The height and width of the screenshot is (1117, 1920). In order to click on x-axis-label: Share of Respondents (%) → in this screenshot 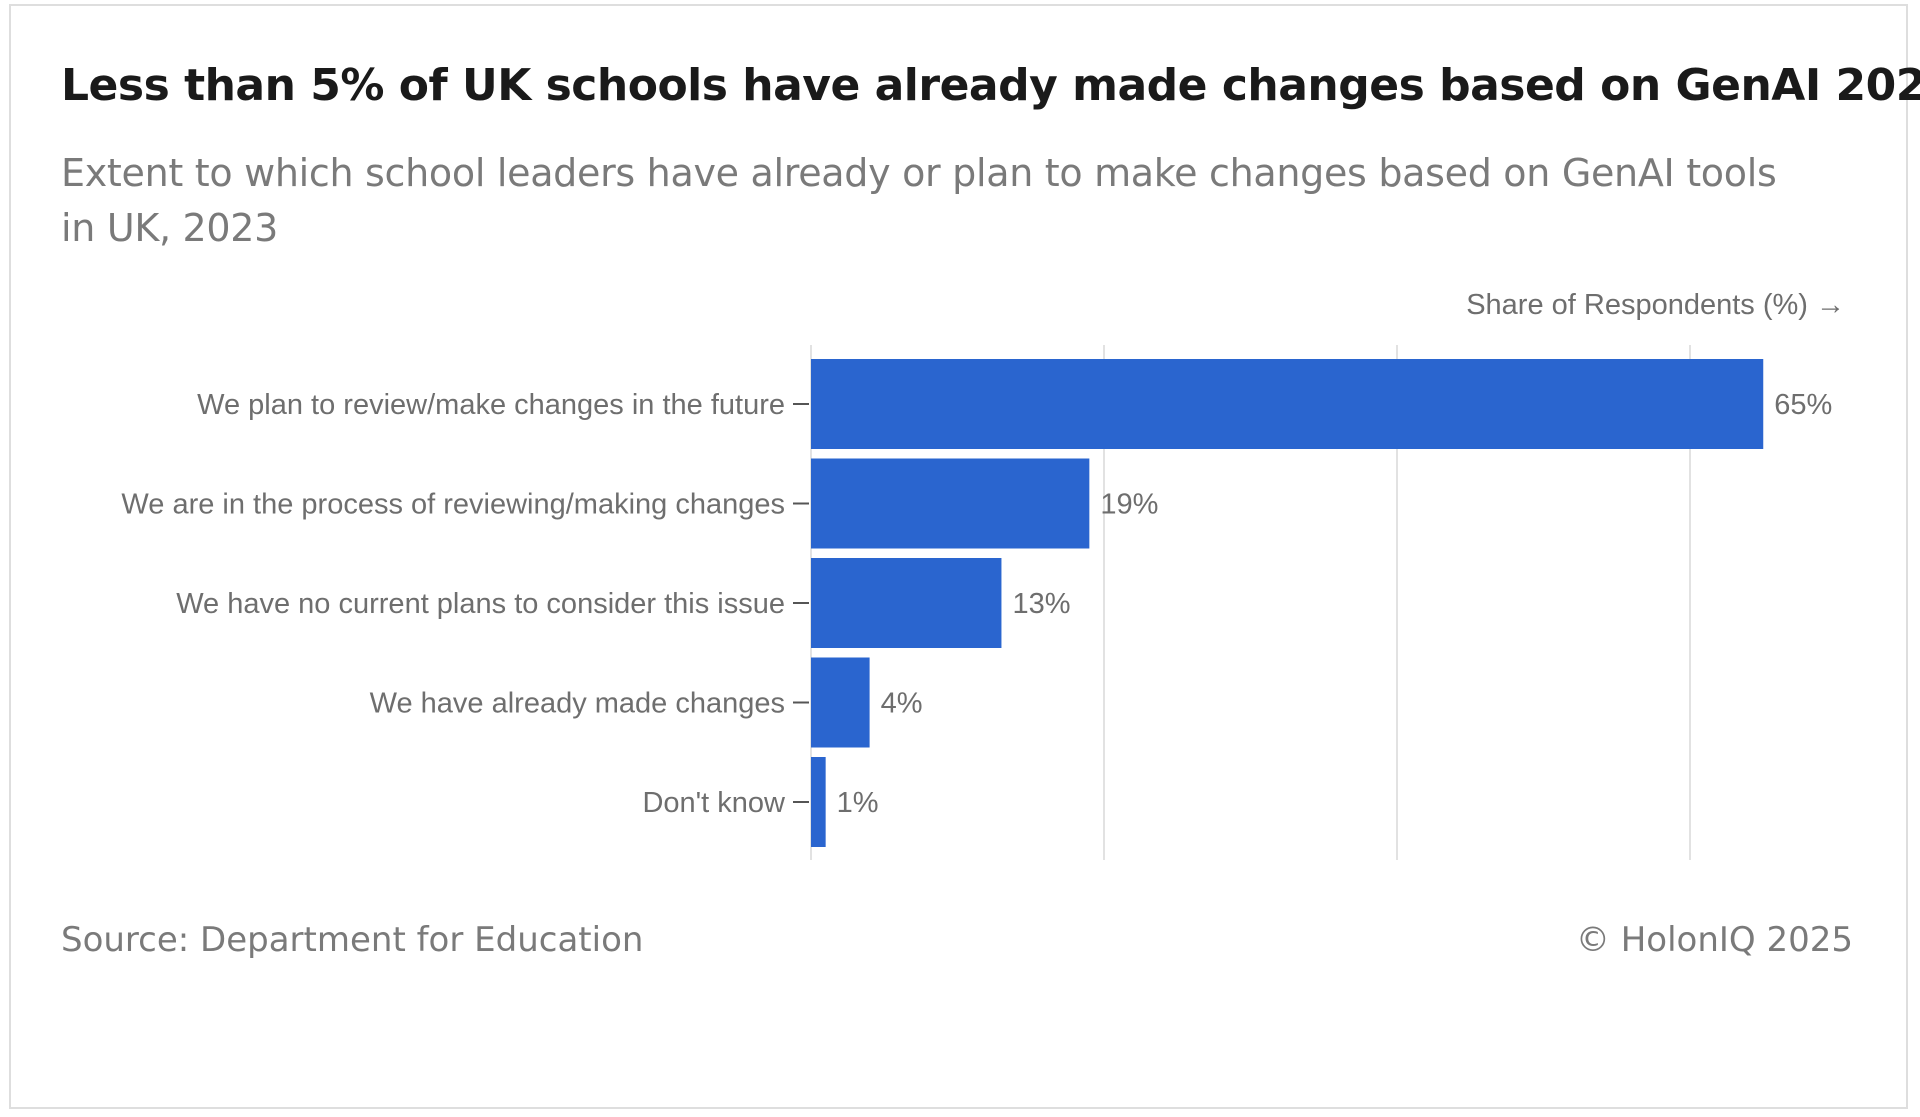, I will do `click(1655, 305)`.